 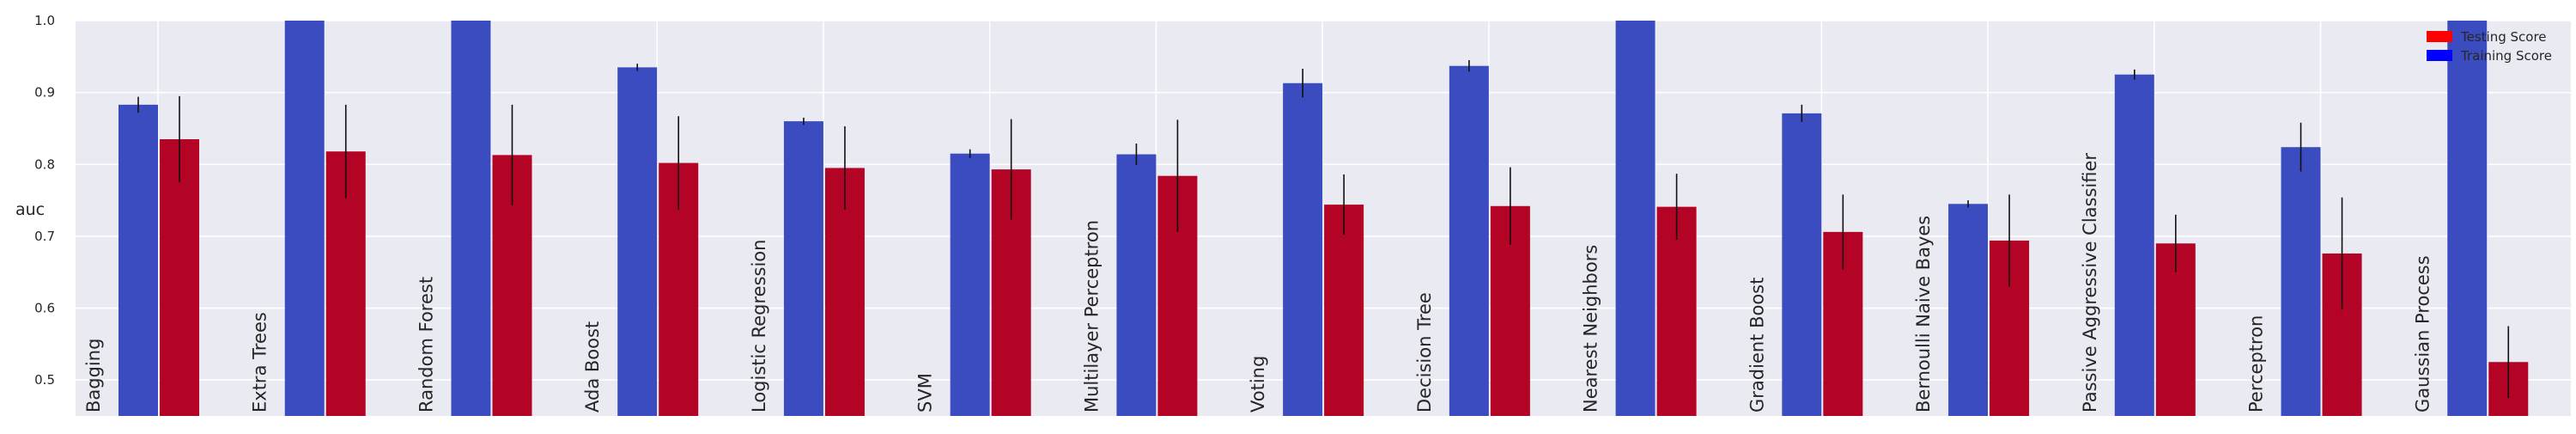 What do you see at coordinates (2090, 283) in the screenshot?
I see `category-label: Passive Aggressive Classifier` at bounding box center [2090, 283].